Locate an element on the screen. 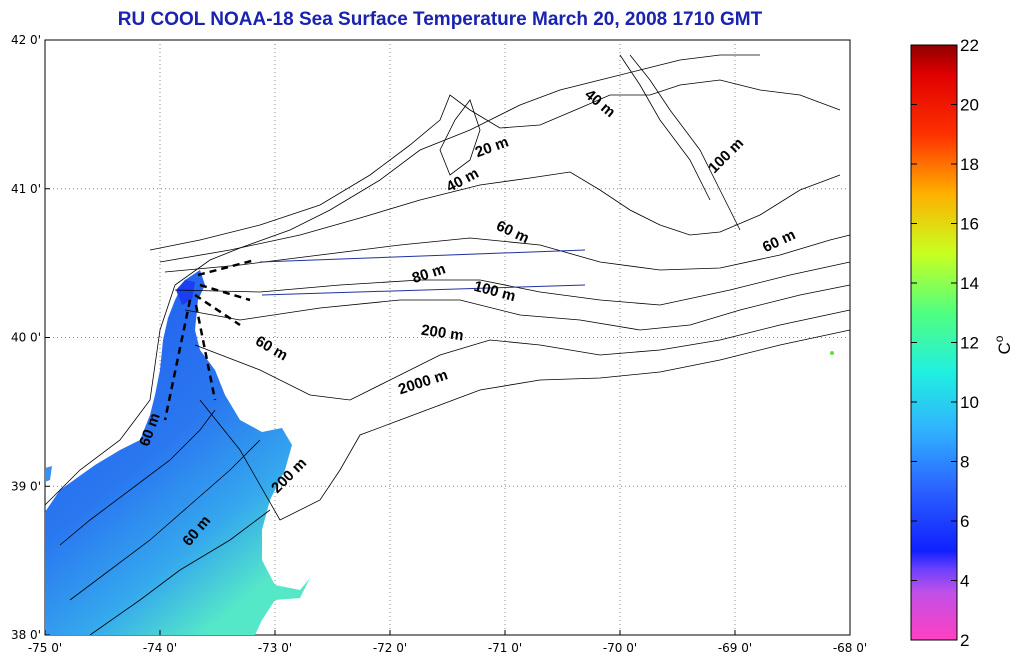  colorbar-tick-label: 2 is located at coordinates (964, 640).